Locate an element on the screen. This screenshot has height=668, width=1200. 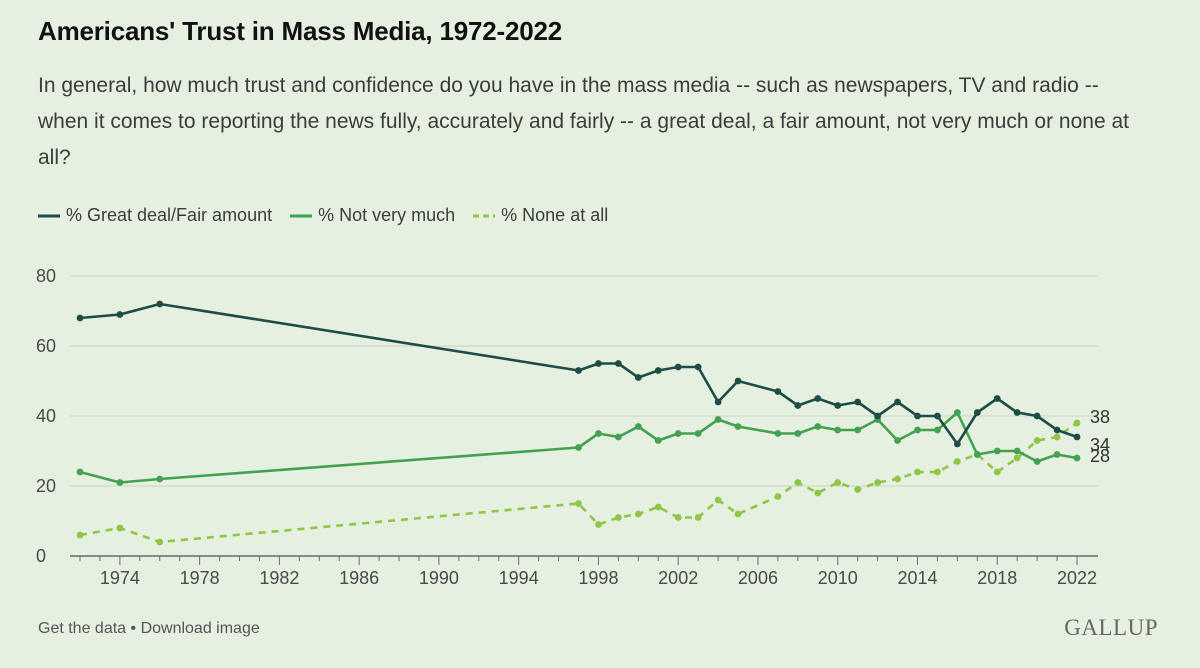
get-data-link: Get the data is located at coordinates (82, 628).